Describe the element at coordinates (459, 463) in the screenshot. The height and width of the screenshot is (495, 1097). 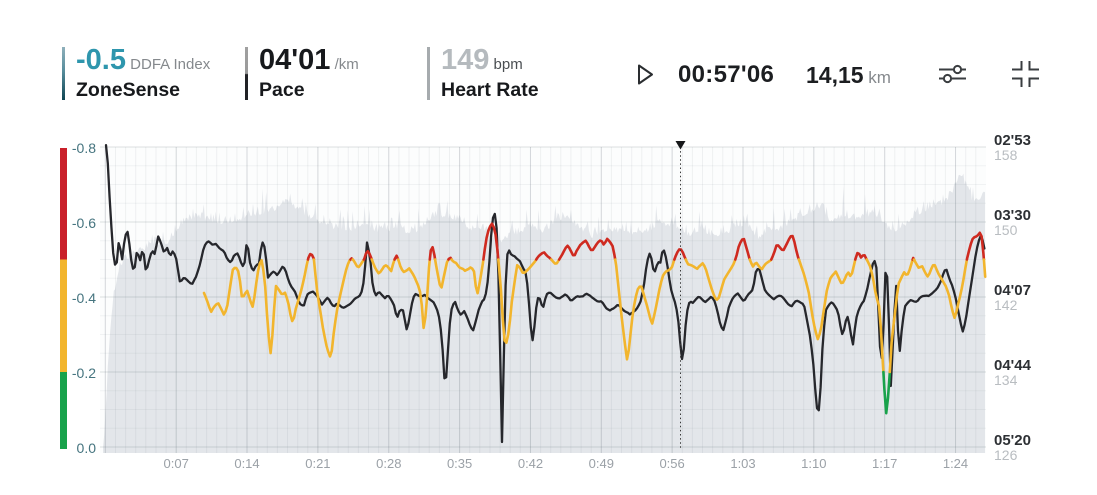
I see `svg-text: 0:35` at that location.